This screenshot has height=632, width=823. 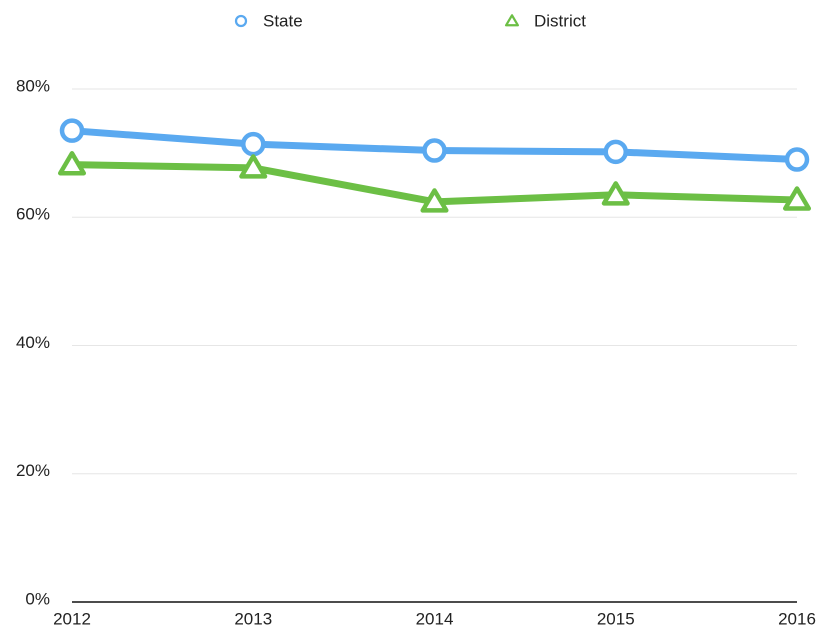 What do you see at coordinates (283, 20) in the screenshot?
I see `legend-label: State` at bounding box center [283, 20].